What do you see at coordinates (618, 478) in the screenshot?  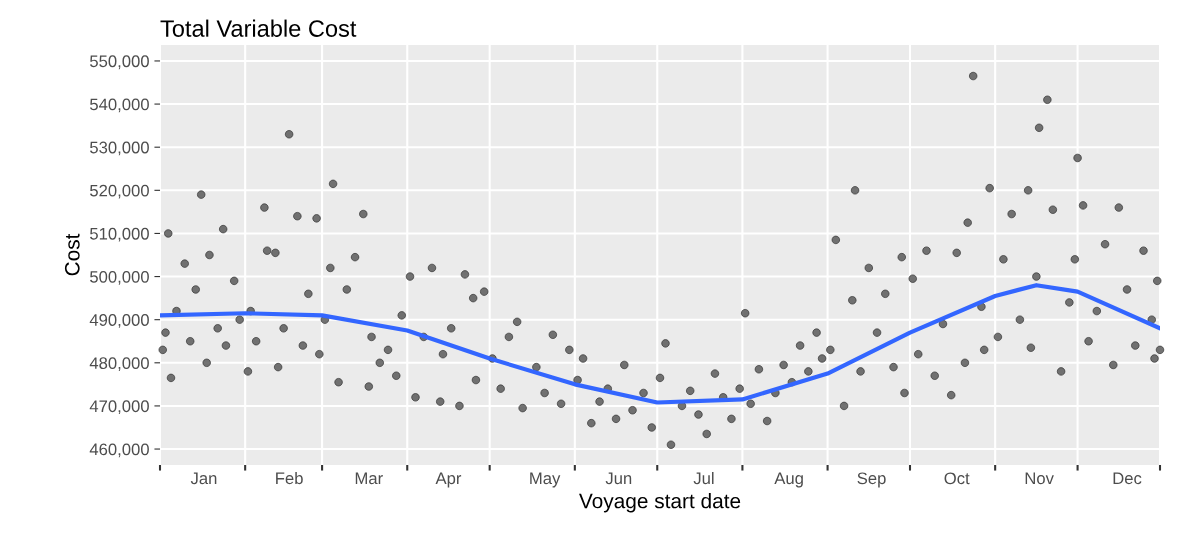 I see `x-tick-label: Jun` at bounding box center [618, 478].